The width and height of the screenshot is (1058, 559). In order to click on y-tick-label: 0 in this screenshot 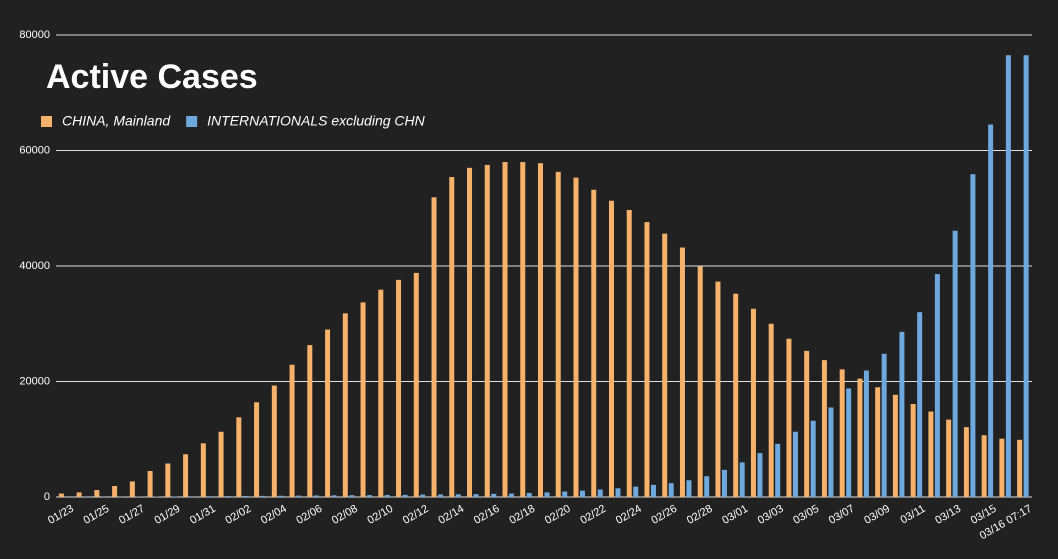, I will do `click(47, 497)`.